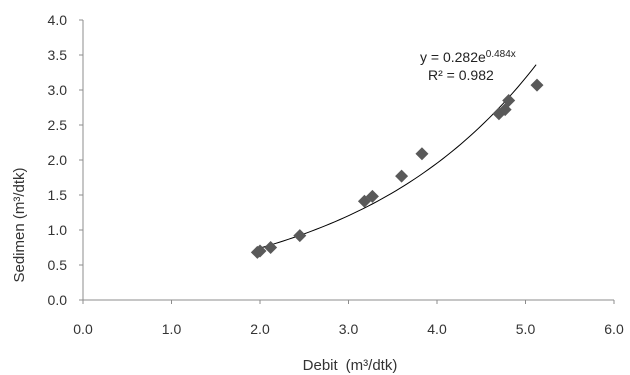 This screenshot has height=375, width=630. What do you see at coordinates (58, 195) in the screenshot?
I see `y-tick-label: 1.5` at bounding box center [58, 195].